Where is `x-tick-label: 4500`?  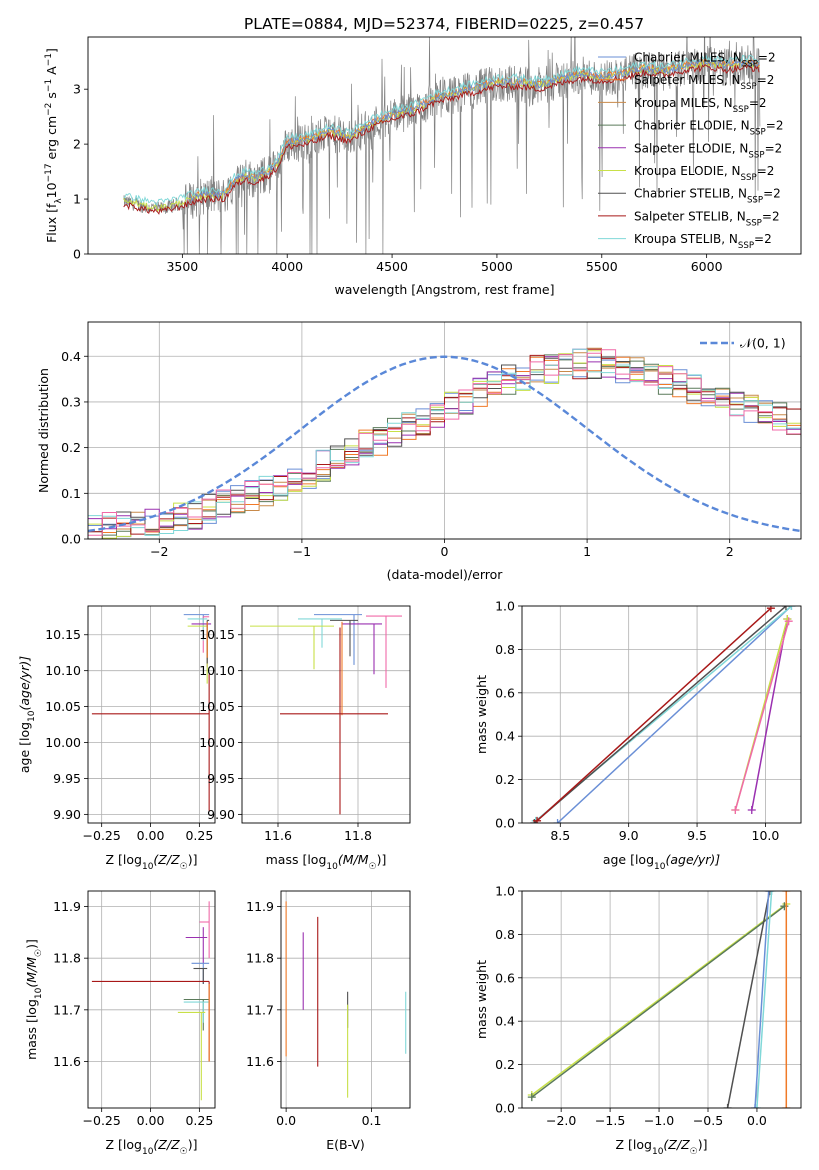
x-tick-label: 4500 is located at coordinates (392, 266).